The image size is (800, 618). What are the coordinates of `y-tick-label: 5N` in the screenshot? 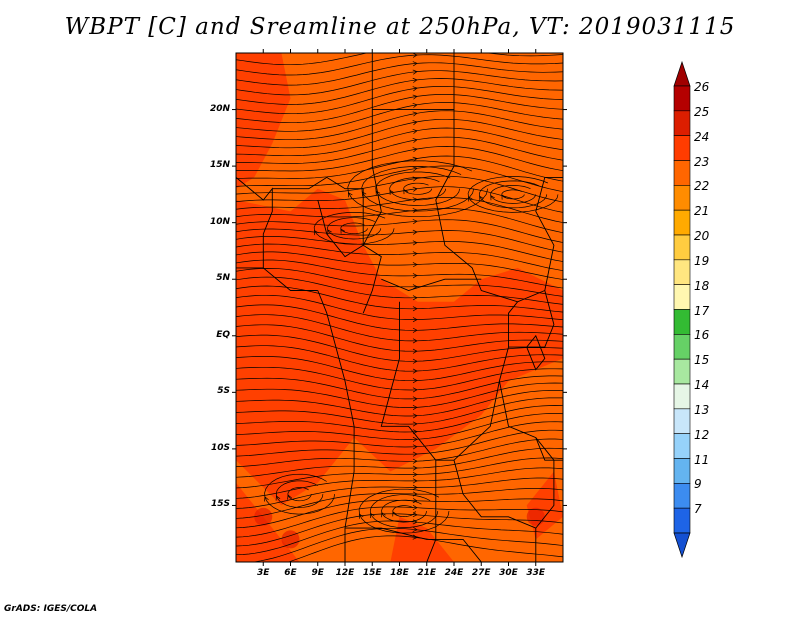 It's located at (223, 278).